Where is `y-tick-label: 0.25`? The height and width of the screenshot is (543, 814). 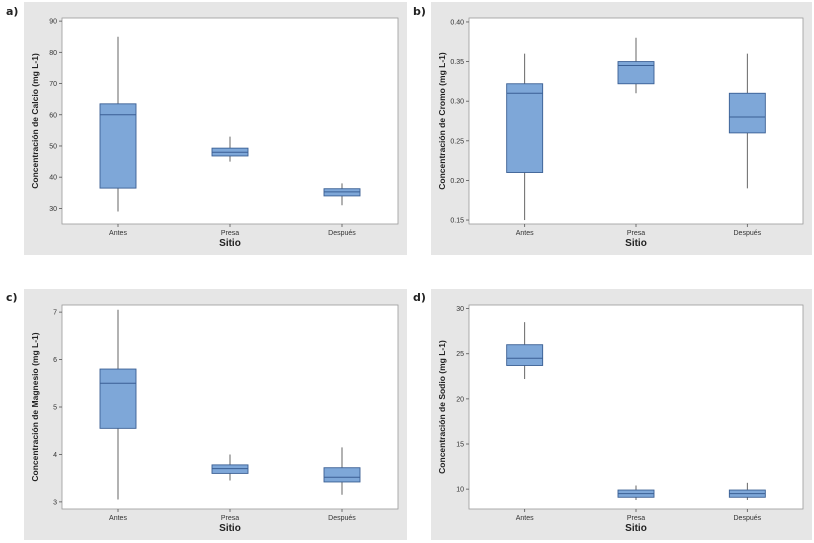
y-tick-label: 0.25 is located at coordinates (457, 141).